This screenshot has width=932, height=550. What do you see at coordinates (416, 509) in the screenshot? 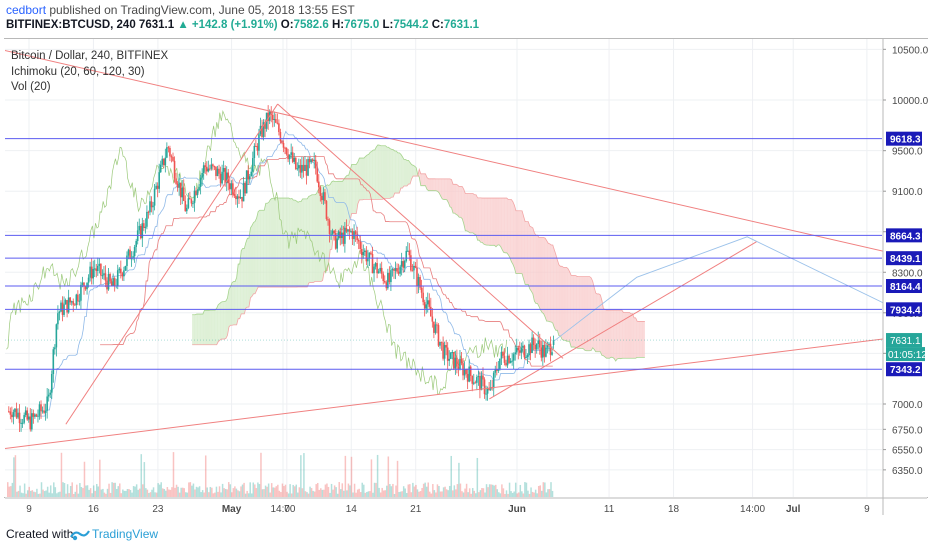
I see `x-tick-label: 21` at bounding box center [416, 509].